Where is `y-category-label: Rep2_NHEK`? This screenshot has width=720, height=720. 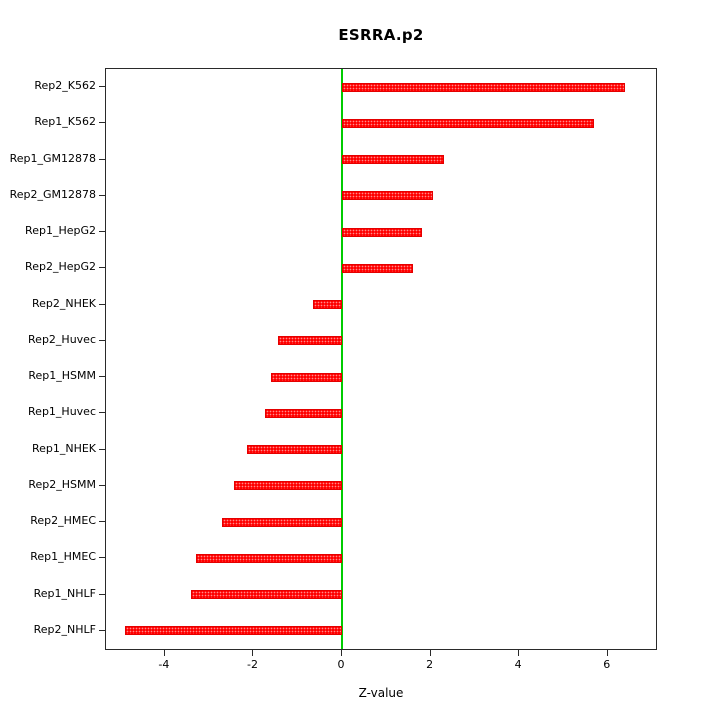
y-category-label: Rep2_NHEK is located at coordinates (63, 303).